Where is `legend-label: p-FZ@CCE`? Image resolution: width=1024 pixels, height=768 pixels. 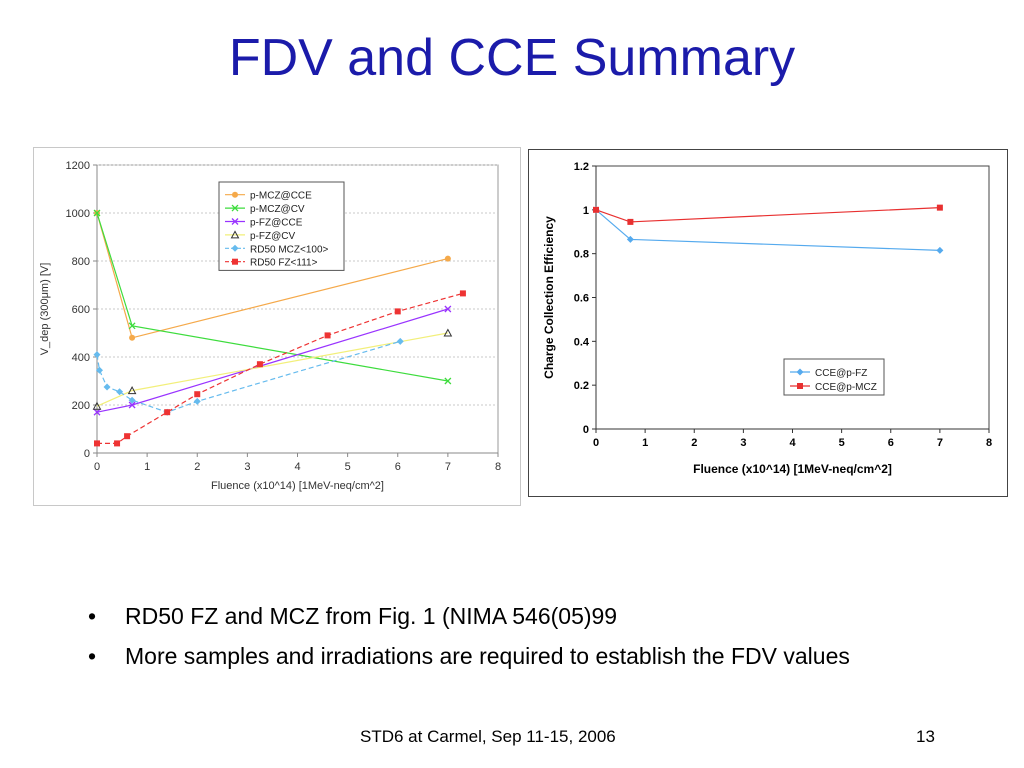 legend-label: p-FZ@CCE is located at coordinates (276, 223).